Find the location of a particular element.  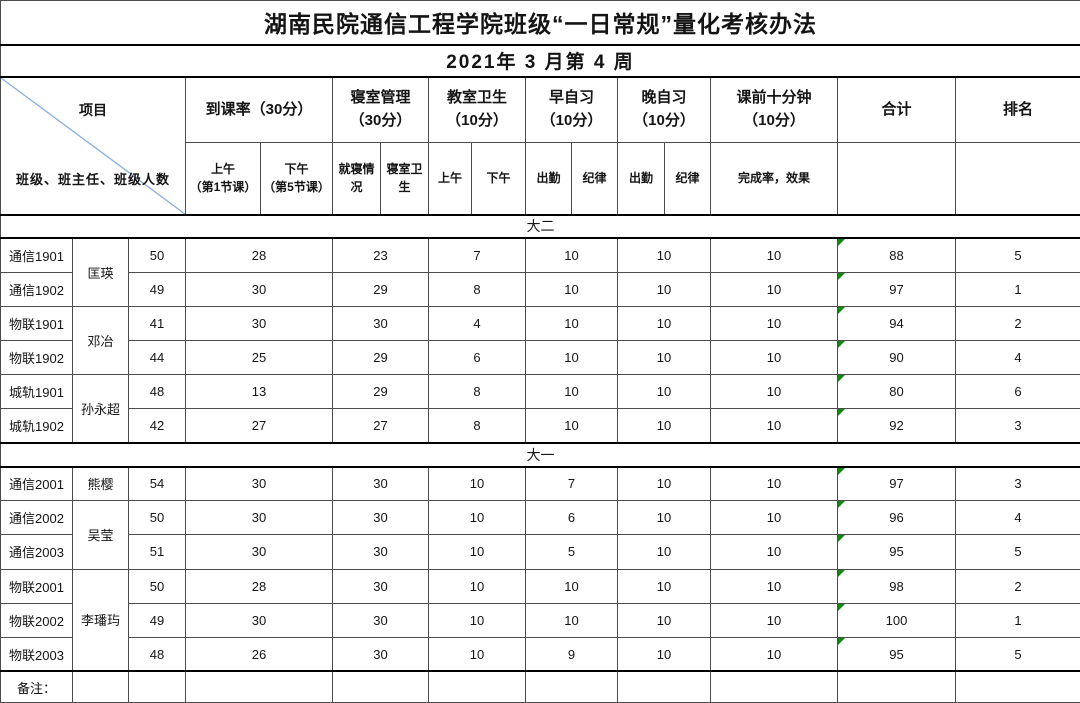

sub-col-evening-discipline: 纪律 is located at coordinates (687, 179).